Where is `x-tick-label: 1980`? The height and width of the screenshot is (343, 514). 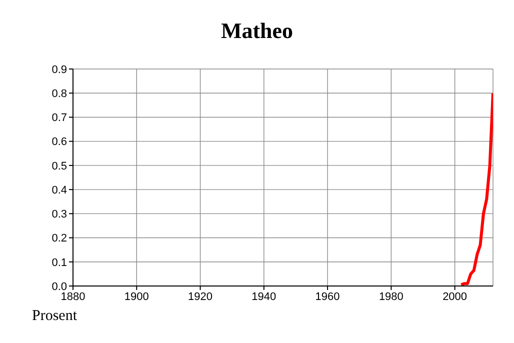 x-tick-label: 1980 is located at coordinates (391, 296).